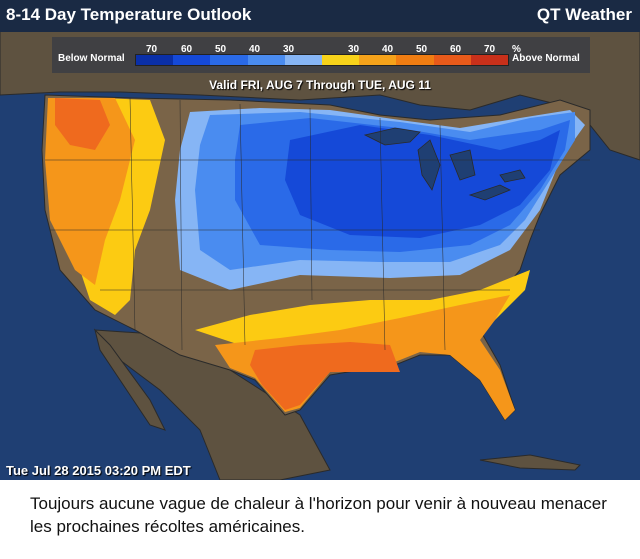  Describe the element at coordinates (90, 191) in the screenshot. I see `west-warm-mid` at that location.